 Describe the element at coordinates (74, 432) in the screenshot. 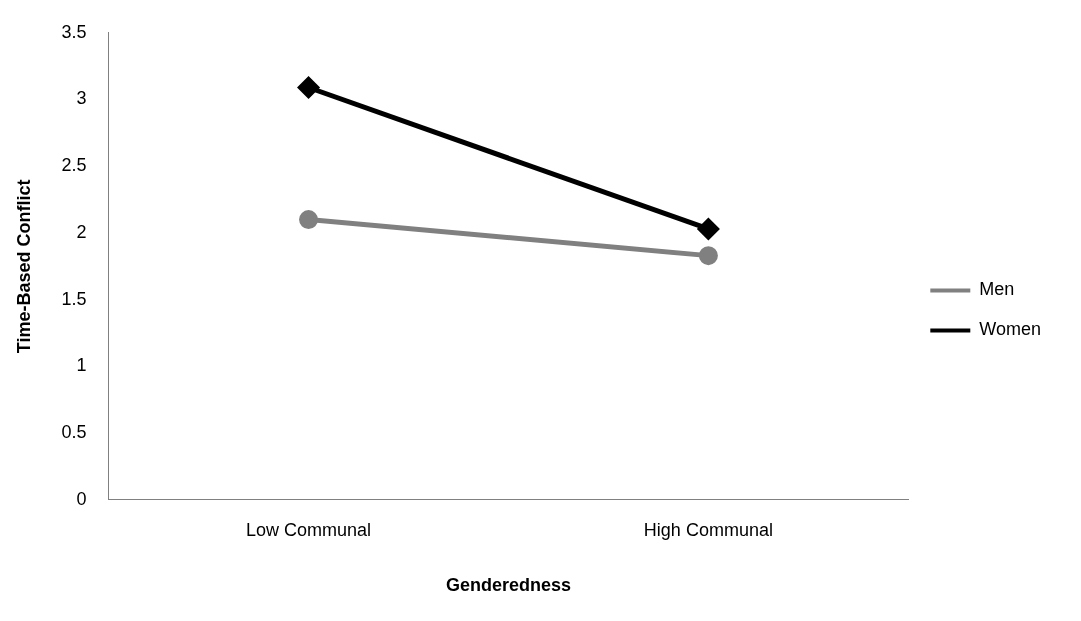

I see `y-tick-label: 0.5` at that location.